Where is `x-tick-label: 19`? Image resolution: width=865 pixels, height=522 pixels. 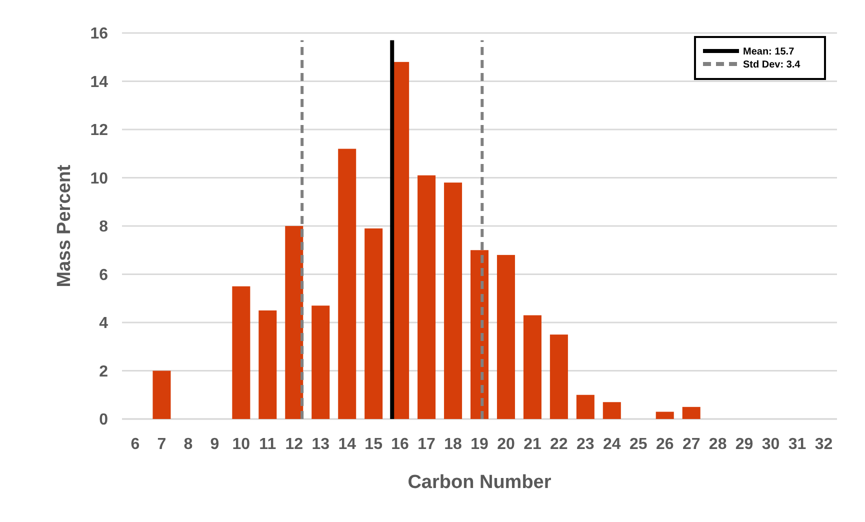
x-tick-label: 19 is located at coordinates (479, 444).